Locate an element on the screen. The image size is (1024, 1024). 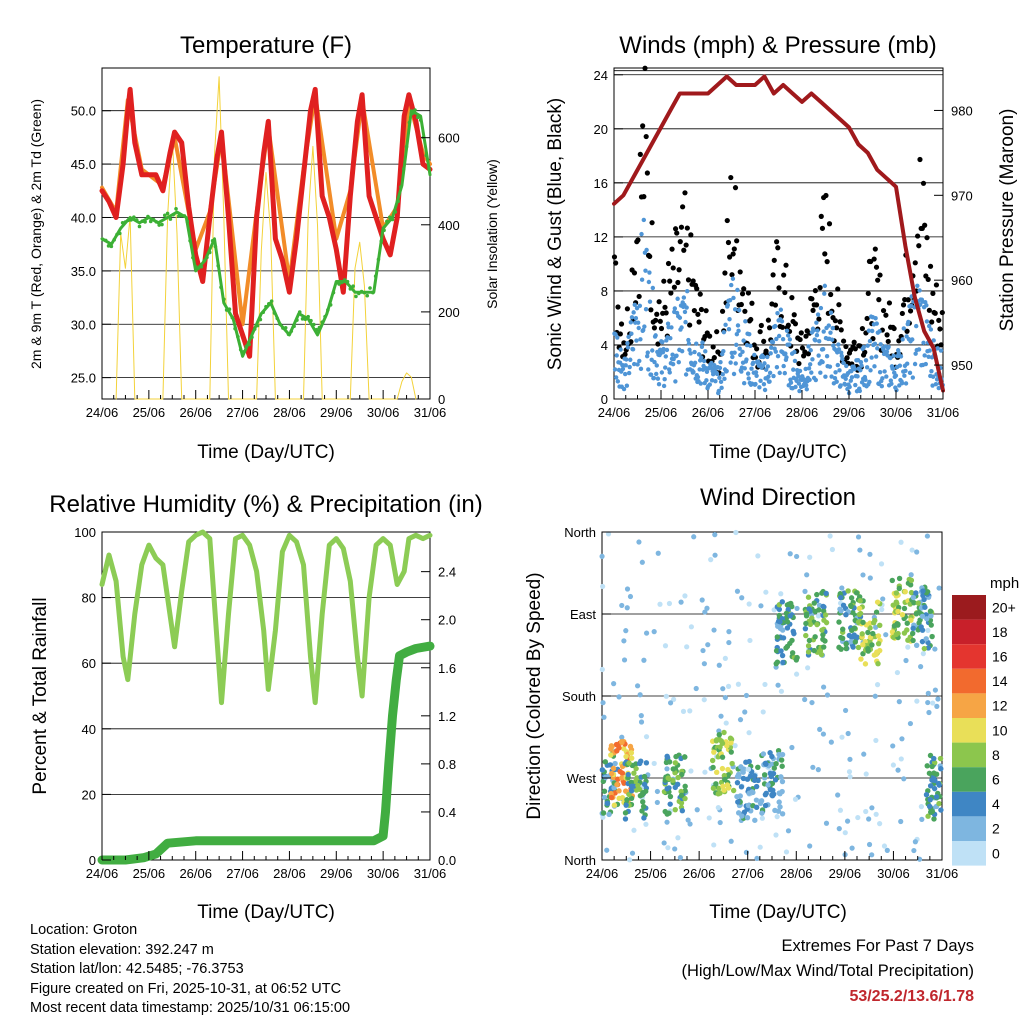
winds-x-ticks: 24/06 25/06 26/06 27/06 28/06 29/06 30/06 31/06 is located at coordinates (778, 405).